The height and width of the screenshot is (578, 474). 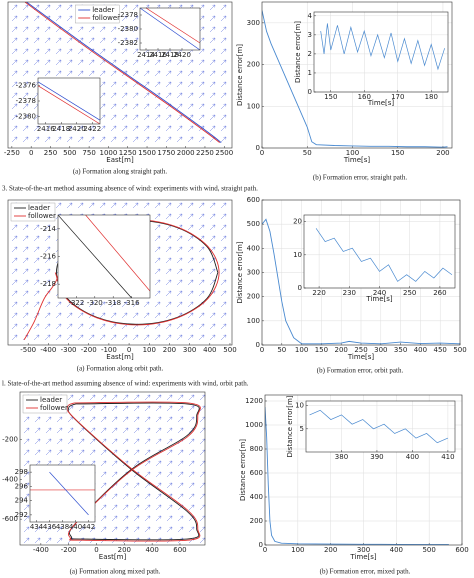 I want to click on x-axis-label: East[m], so click(x=113, y=557).